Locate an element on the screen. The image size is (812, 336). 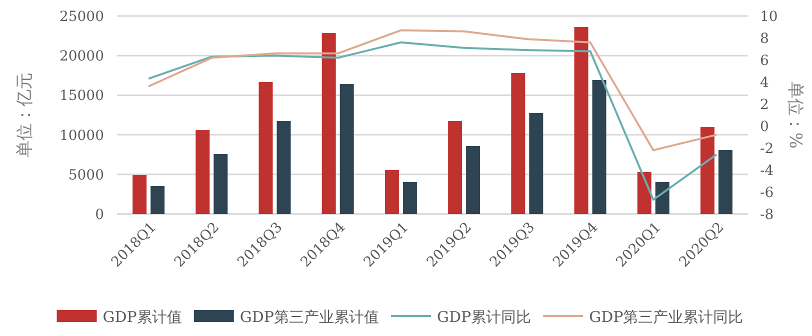
legend-label: GDP累计同比 is located at coordinates (484, 317).